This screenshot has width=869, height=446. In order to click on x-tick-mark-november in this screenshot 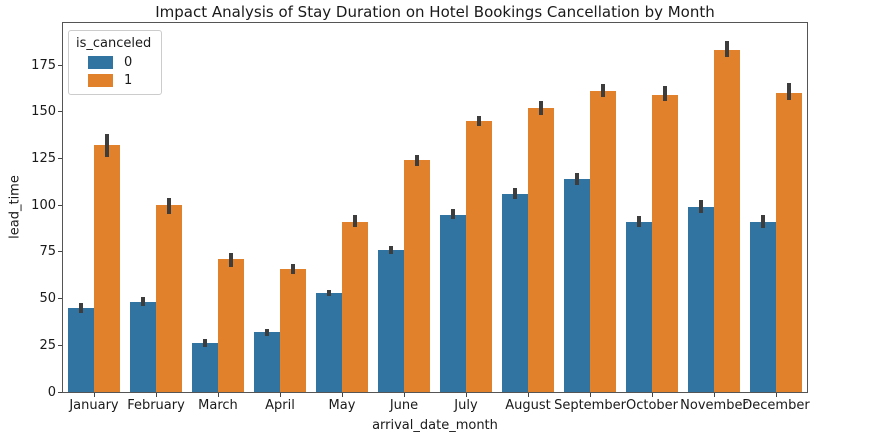, I will do `click(714, 395)`.